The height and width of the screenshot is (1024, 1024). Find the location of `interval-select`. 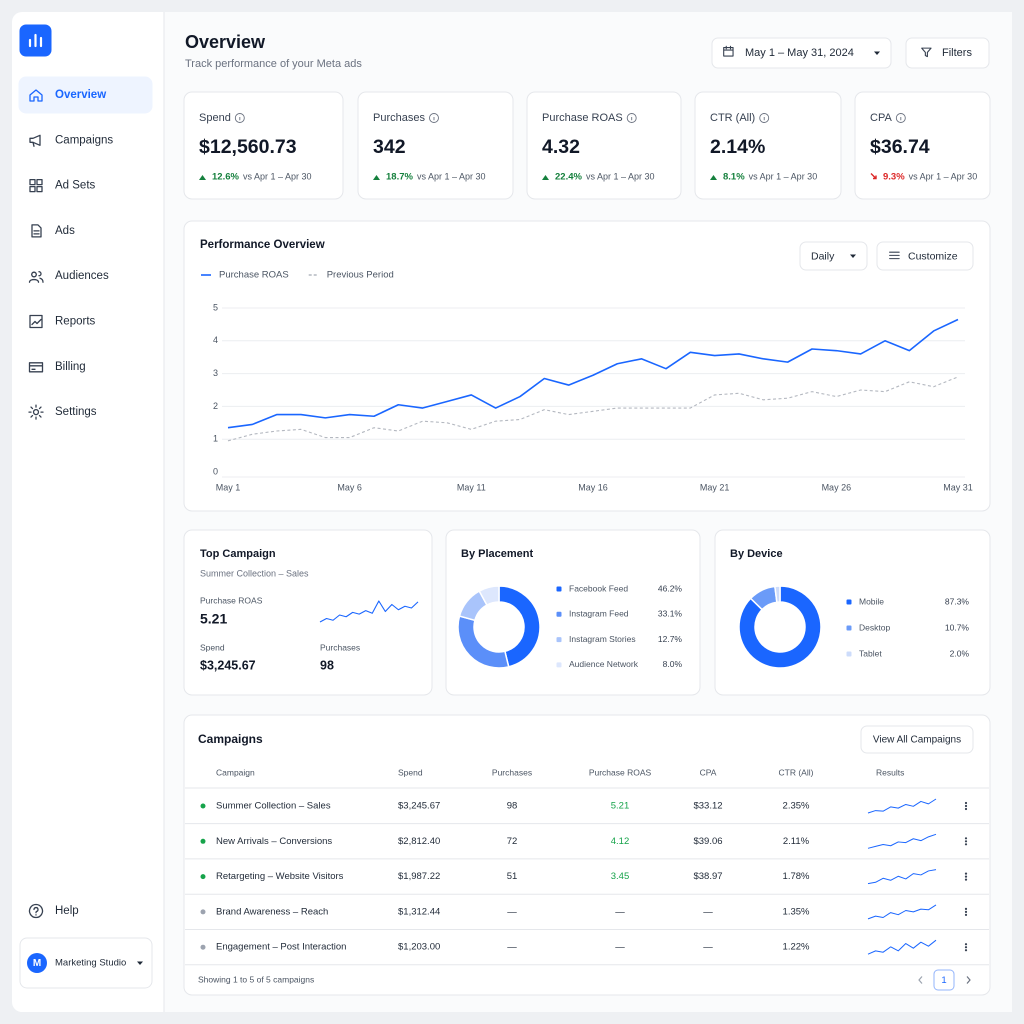

interval-select is located at coordinates (833, 256).